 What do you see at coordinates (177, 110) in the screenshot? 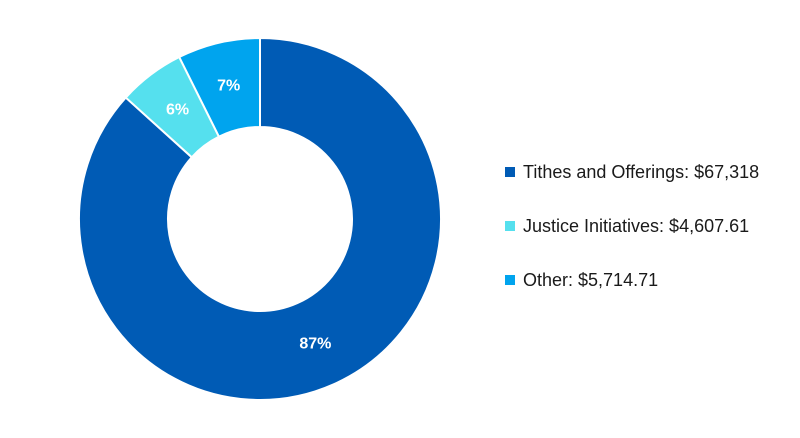
I see `slice-label-justice: 6%` at bounding box center [177, 110].